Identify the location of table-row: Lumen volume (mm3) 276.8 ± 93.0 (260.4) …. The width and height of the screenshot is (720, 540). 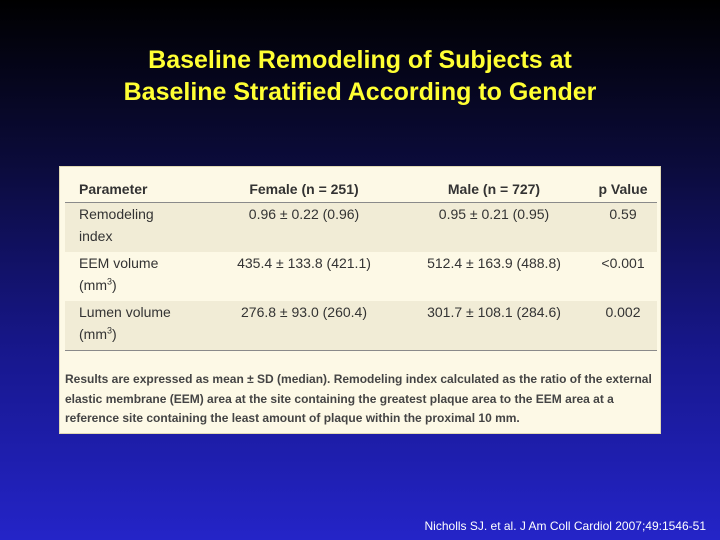
(361, 326).